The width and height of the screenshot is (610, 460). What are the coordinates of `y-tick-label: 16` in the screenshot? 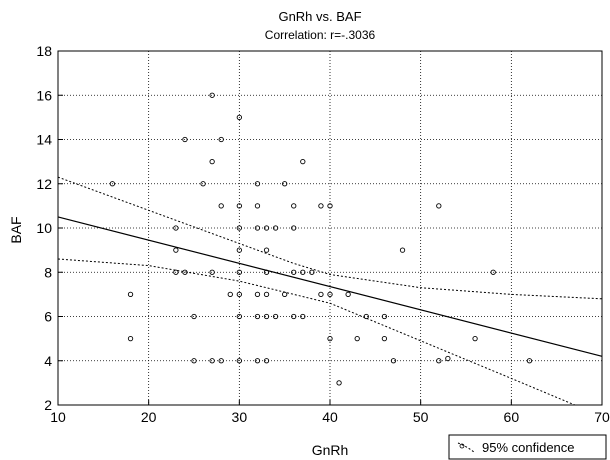 It's located at (44, 95).